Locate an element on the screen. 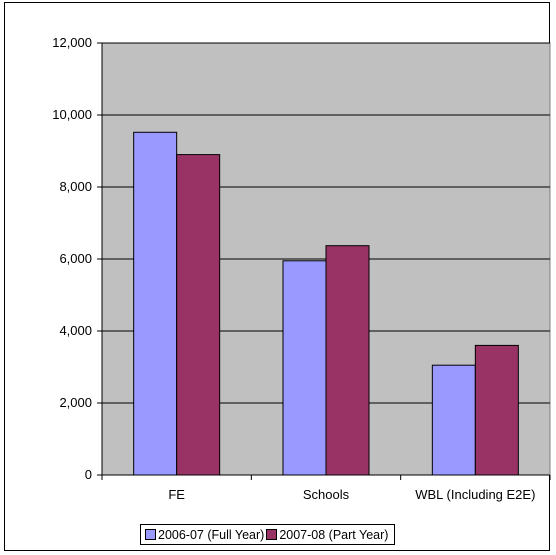 The height and width of the screenshot is (555, 556). y-tick-label: 4,000 is located at coordinates (75, 330).